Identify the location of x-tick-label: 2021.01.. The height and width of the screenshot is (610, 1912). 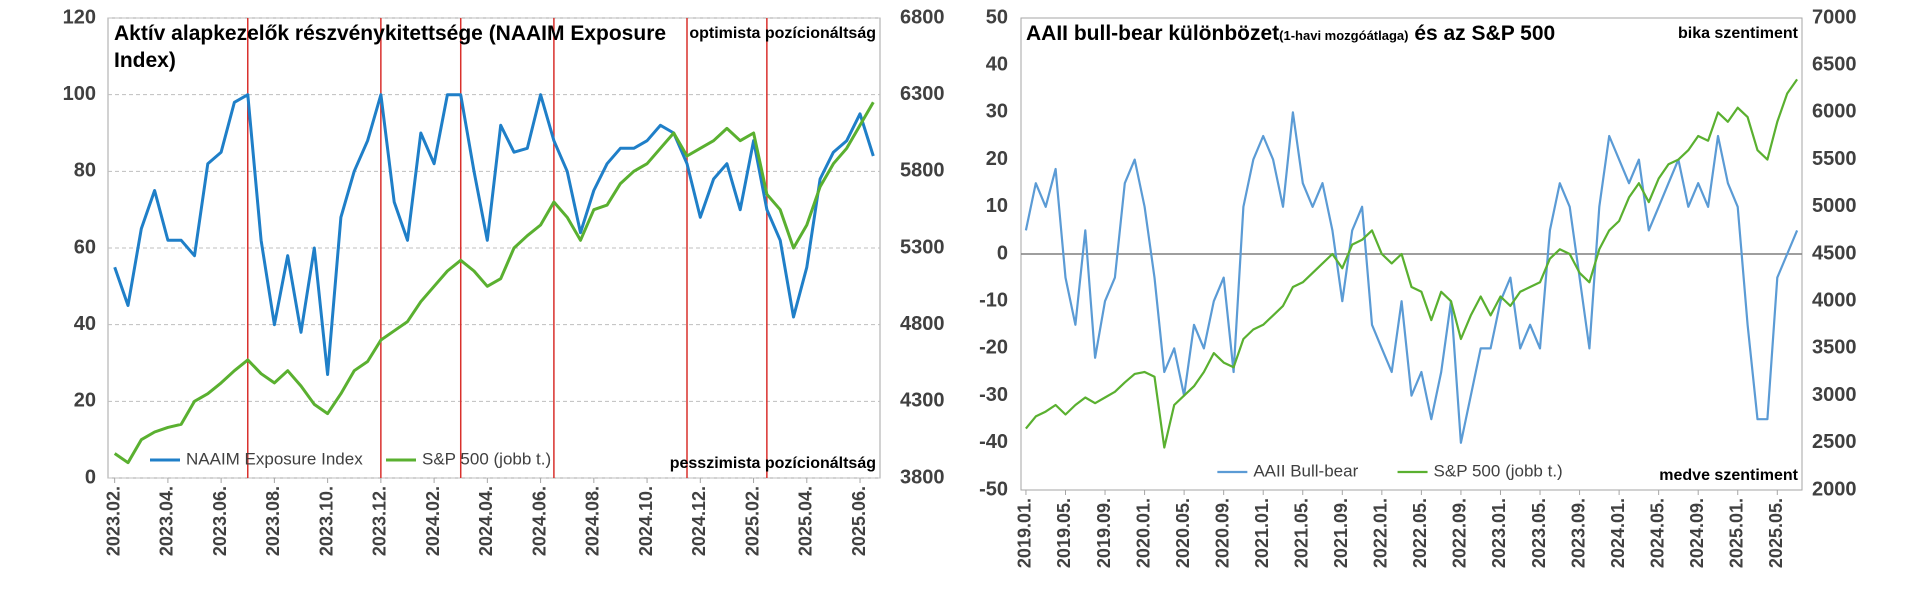
(1262, 533).